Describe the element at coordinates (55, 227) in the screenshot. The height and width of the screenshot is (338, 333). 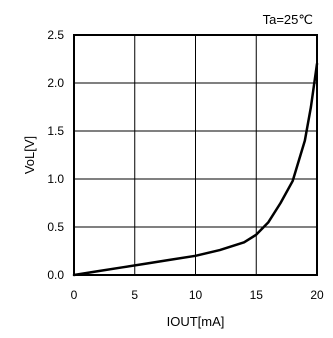
I see `y-tick-label: 0.5` at that location.